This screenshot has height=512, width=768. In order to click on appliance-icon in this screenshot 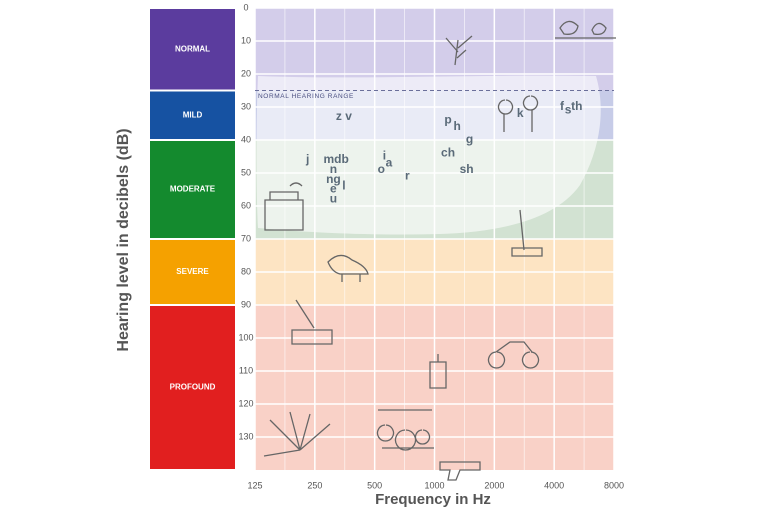, I will do `click(284, 206)`.